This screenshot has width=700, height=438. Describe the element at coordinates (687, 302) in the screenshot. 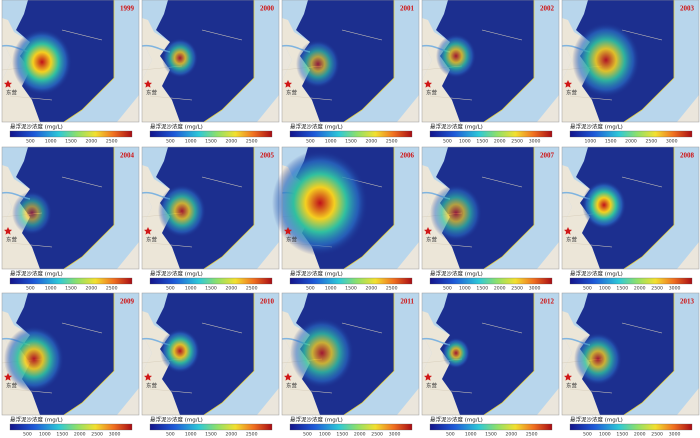

I see `year-label: 2013` at that location.